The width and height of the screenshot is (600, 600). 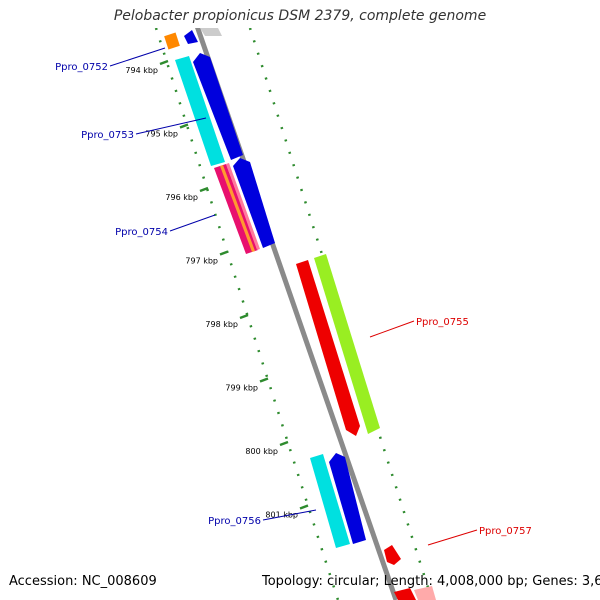 What do you see at coordinates (161, 134) in the screenshot?
I see `ruler-tick-label: 795 kbp` at bounding box center [161, 134].